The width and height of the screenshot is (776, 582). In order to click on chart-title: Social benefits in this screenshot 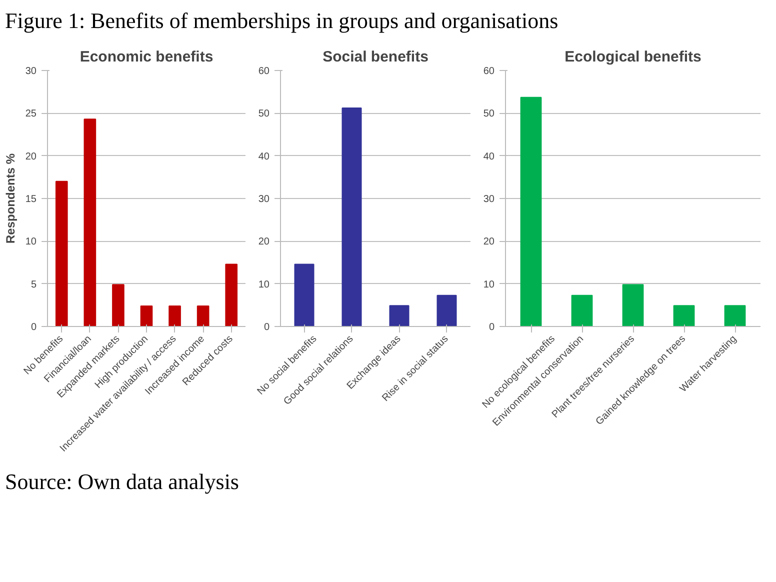, I will do `click(375, 57)`.